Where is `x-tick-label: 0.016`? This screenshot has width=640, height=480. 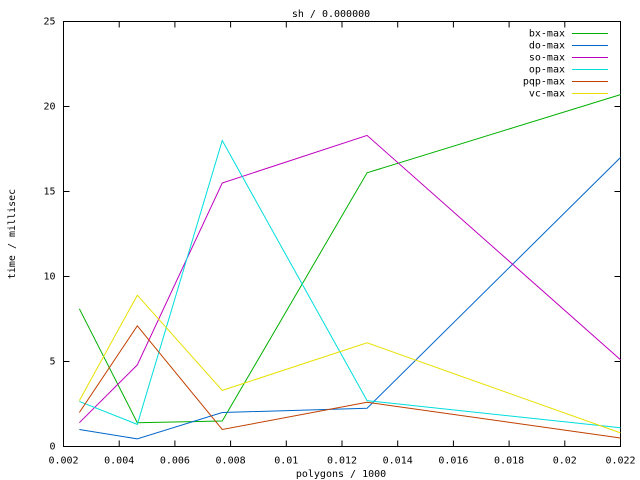 x-tick-label: 0.016 is located at coordinates (453, 461).